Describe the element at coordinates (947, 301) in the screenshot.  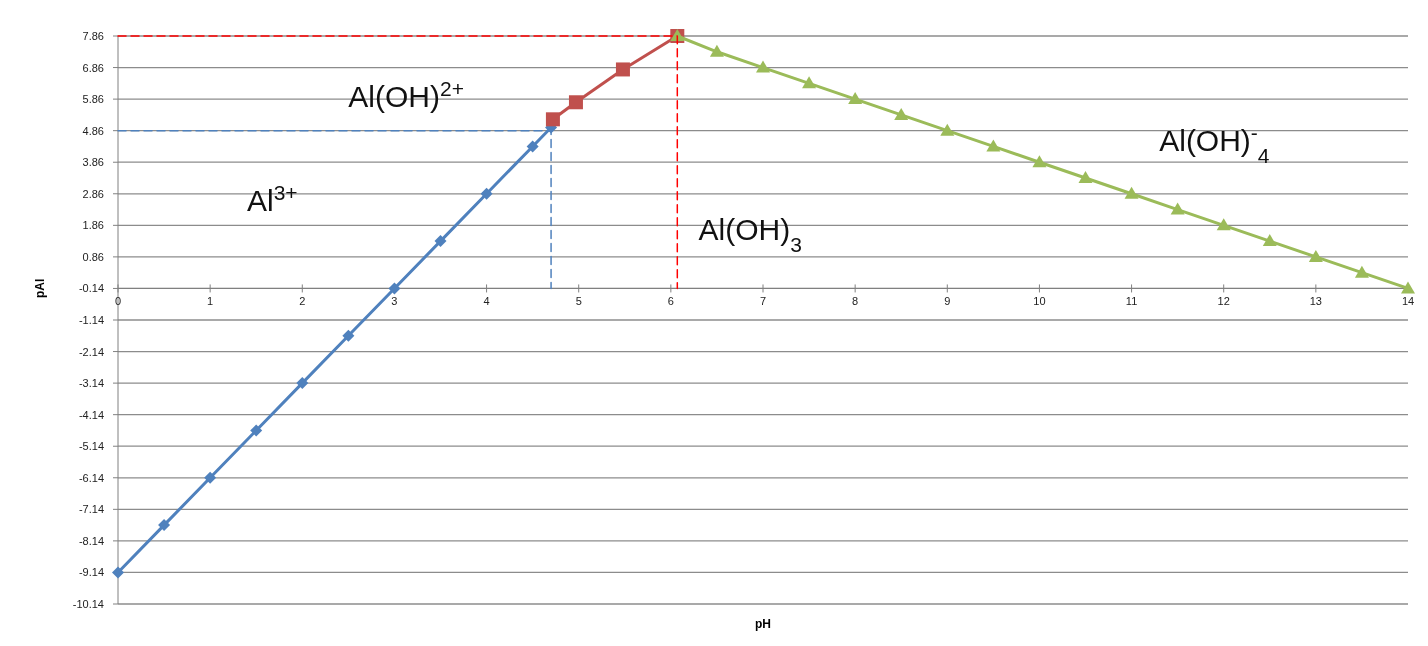
I see `x-tick-label: 9` at that location.